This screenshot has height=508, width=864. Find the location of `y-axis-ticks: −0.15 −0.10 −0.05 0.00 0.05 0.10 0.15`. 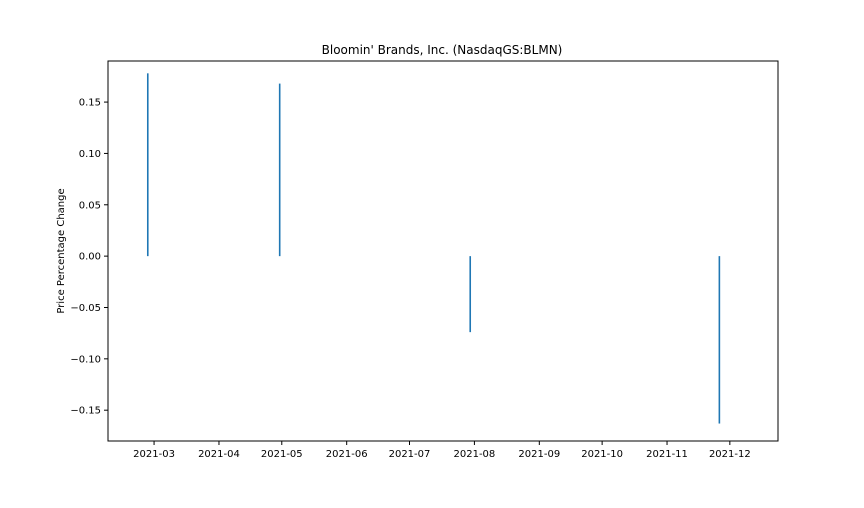

y-axis-ticks: −0.15 −0.10 −0.05 0.00 0.05 0.10 0.15 is located at coordinates (89, 257).